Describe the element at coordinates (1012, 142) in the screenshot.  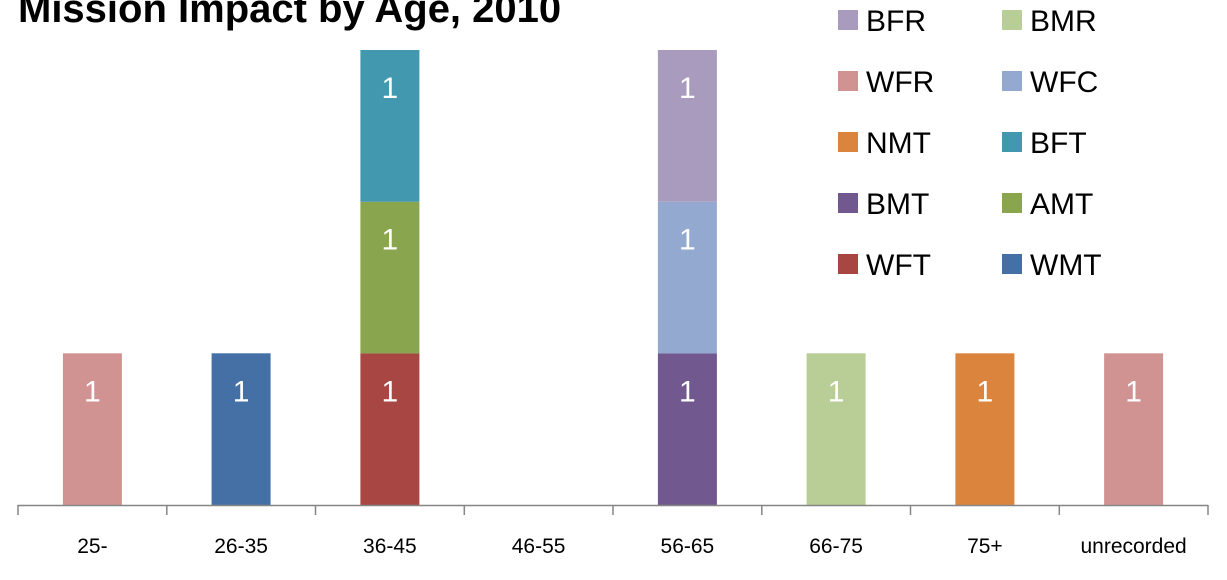
I see `legend-swatch-bft` at that location.